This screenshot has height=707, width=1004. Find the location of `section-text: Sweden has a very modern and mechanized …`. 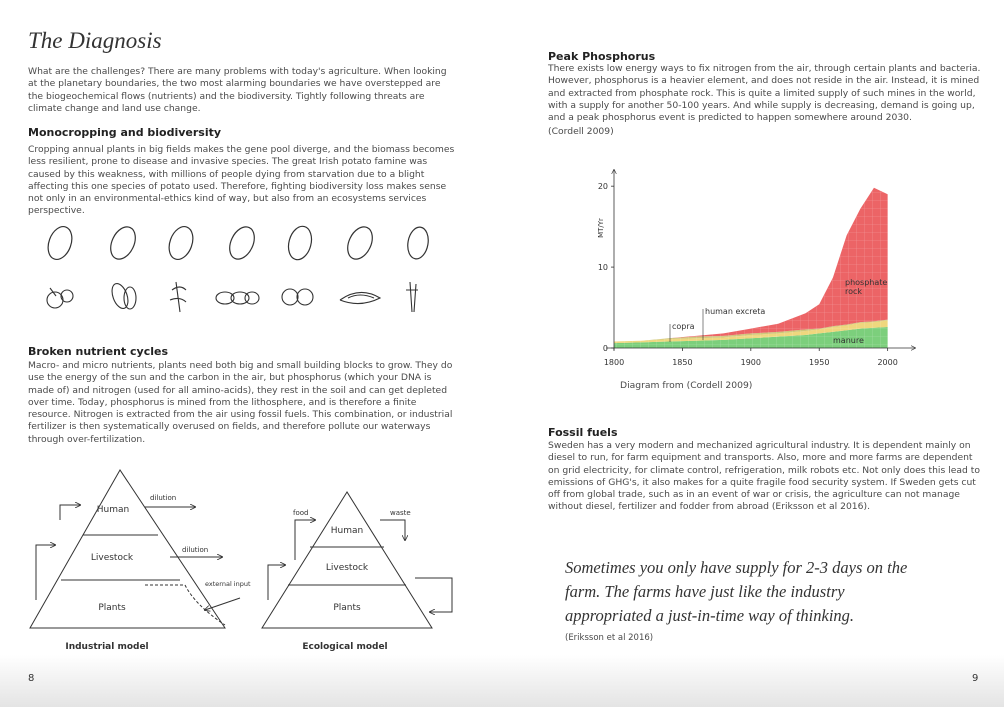

section-text: Sweden has a very modern and mechanized … is located at coordinates (764, 476).